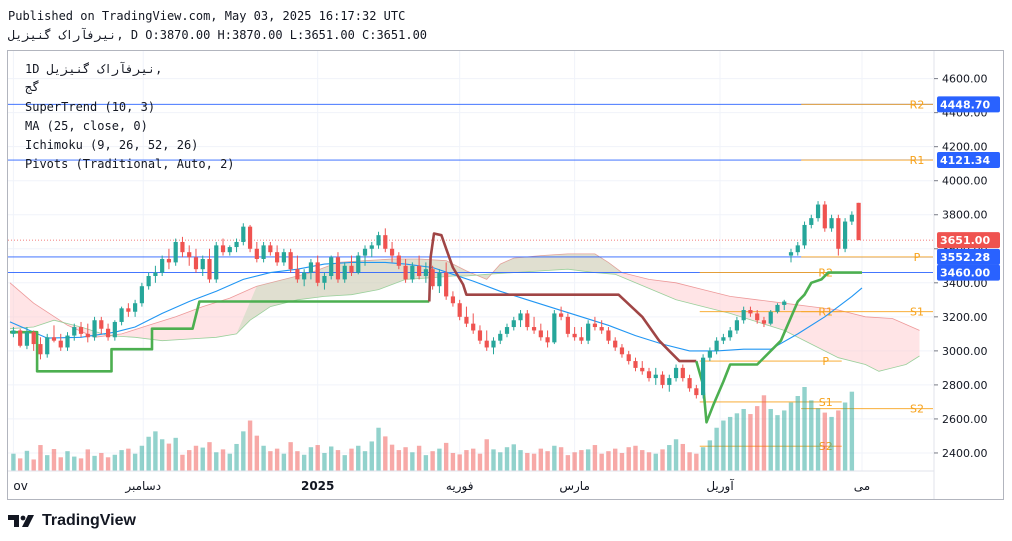 Image resolution: width=1012 pixels, height=541 pixels. Describe the element at coordinates (90, 107) in the screenshot. I see `legend-supertrend: SuperTrend (10, 3)` at that location.